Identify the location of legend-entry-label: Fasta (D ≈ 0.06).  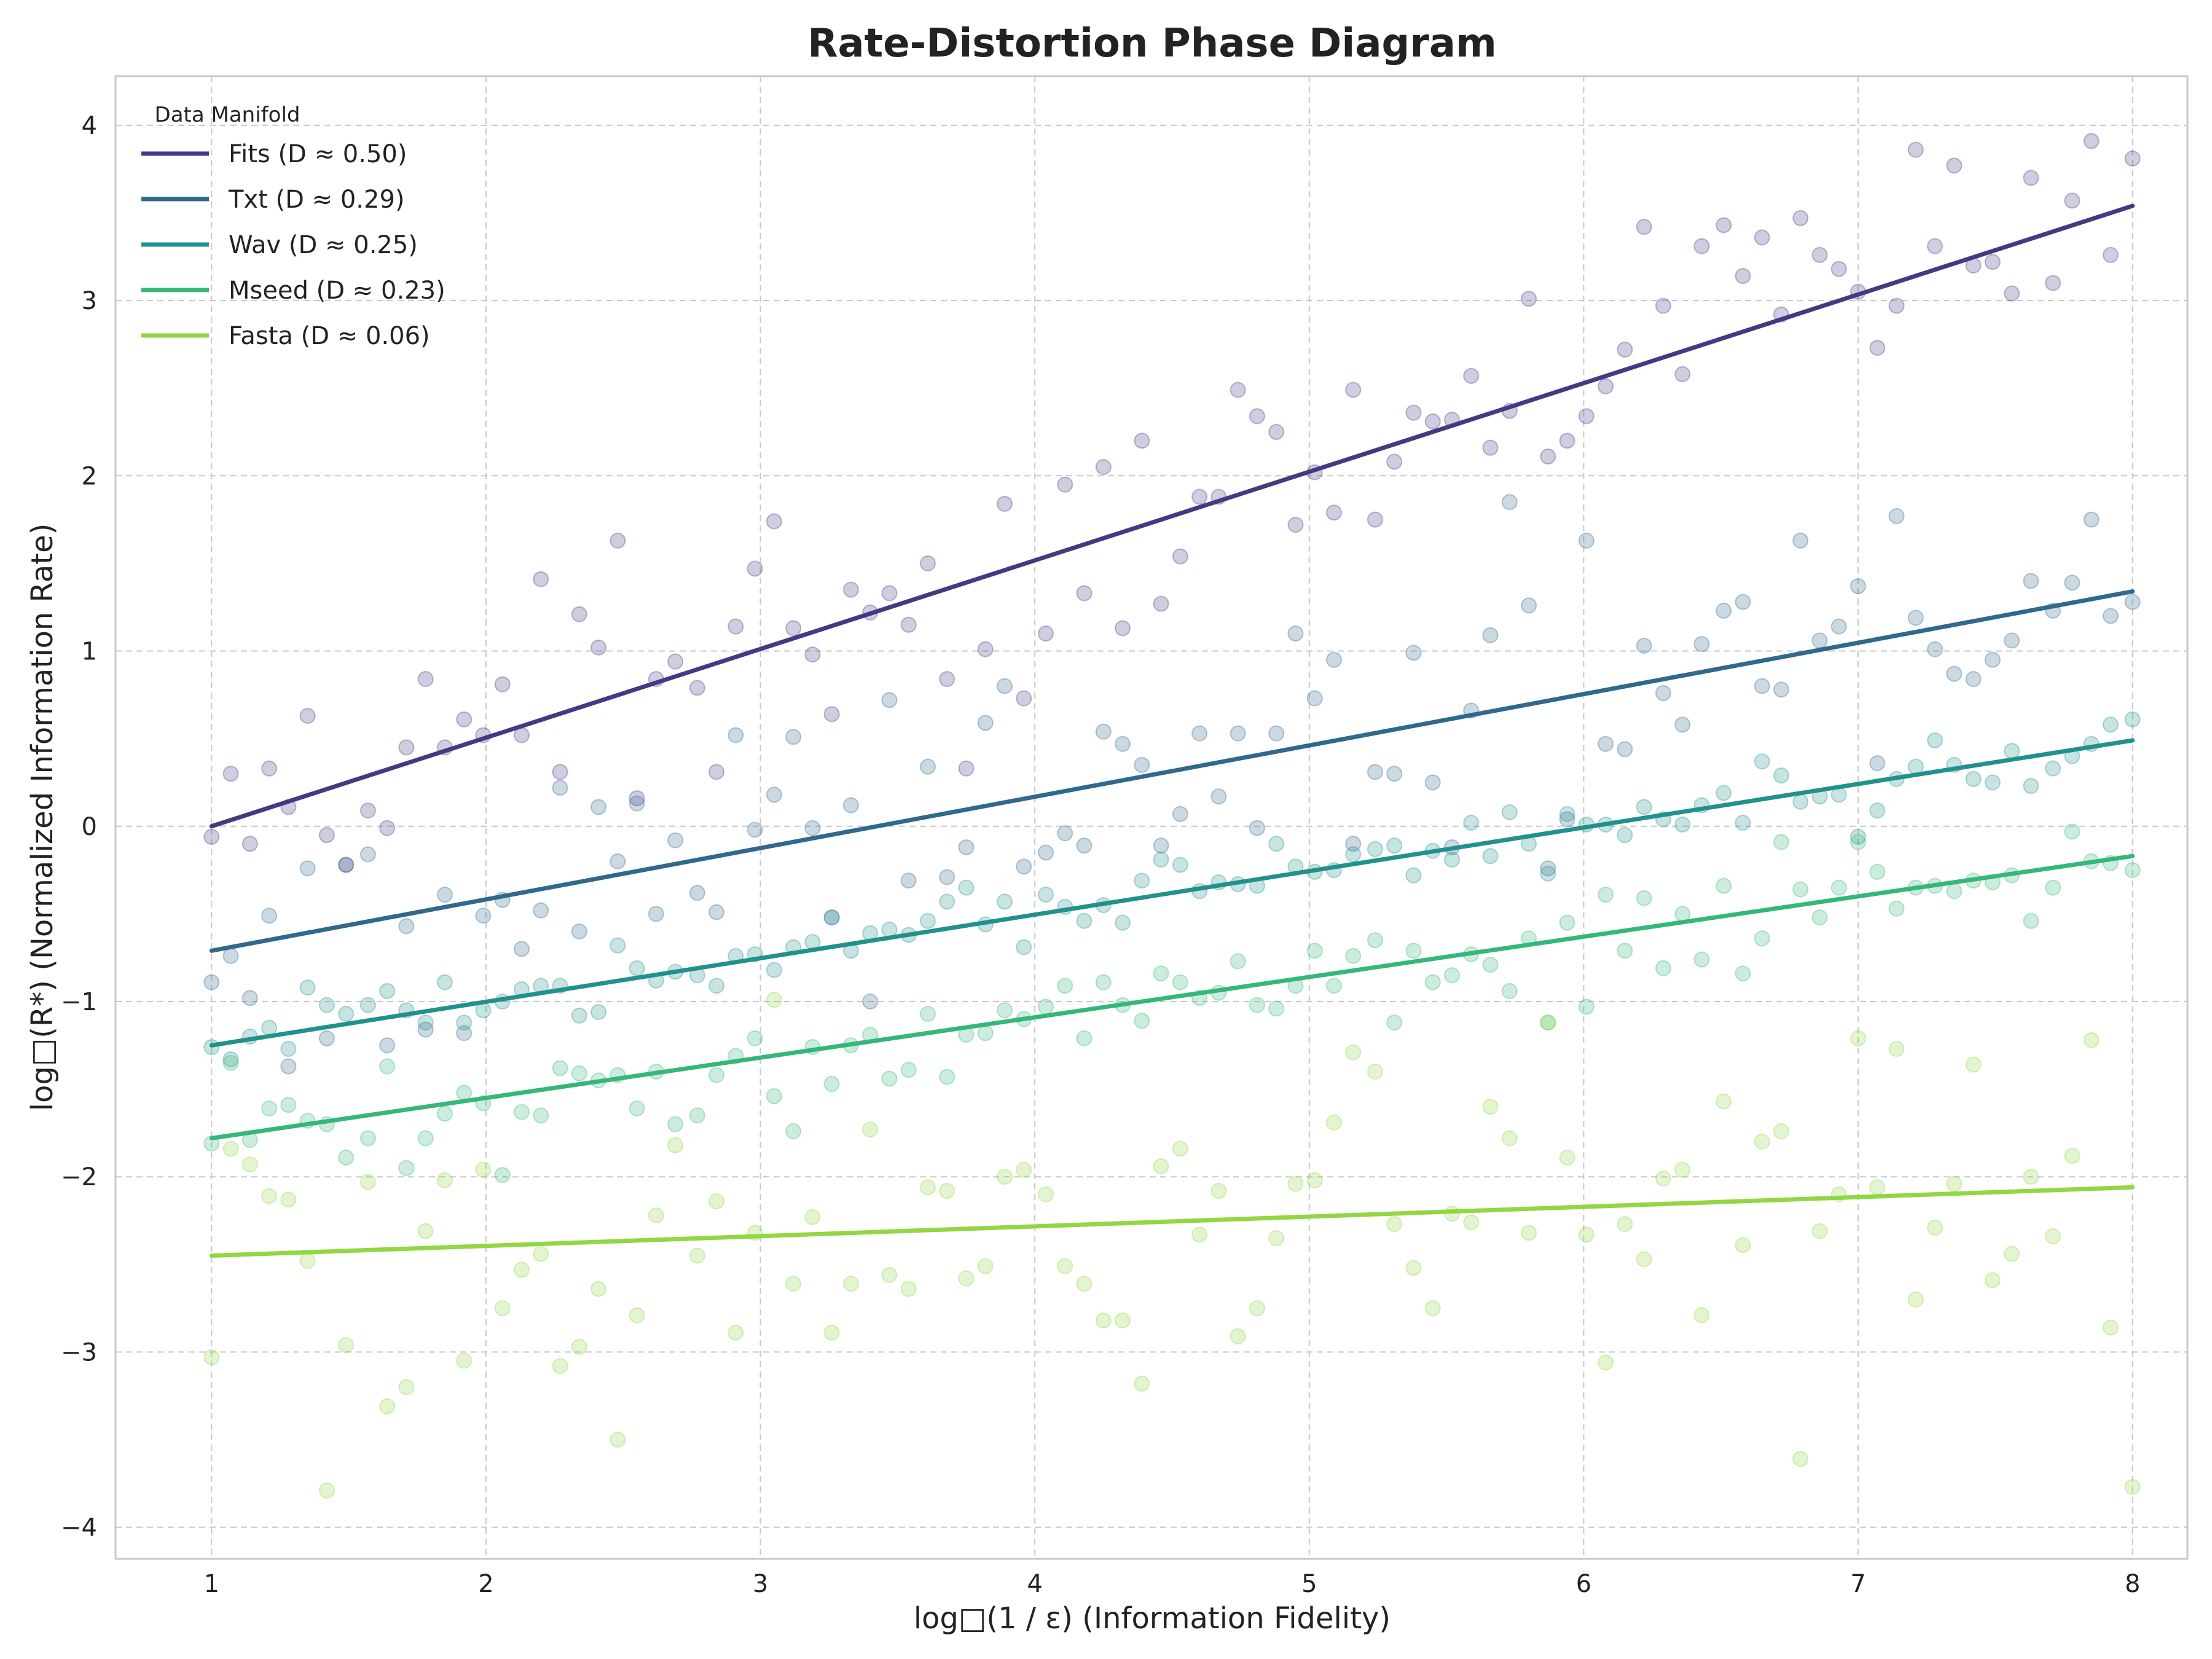
(329, 336).